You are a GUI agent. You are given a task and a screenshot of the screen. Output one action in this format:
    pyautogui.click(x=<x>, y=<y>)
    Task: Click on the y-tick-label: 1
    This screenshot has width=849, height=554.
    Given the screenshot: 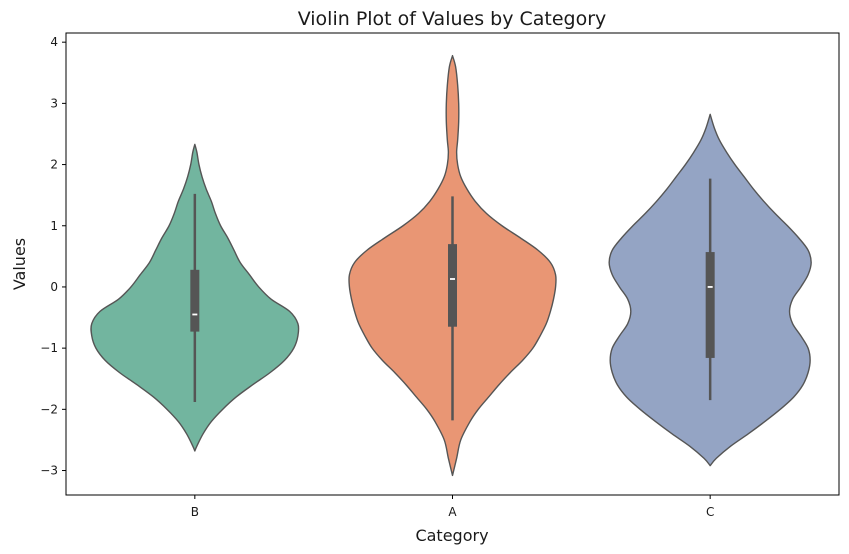 What is the action you would take?
    pyautogui.click(x=54, y=226)
    